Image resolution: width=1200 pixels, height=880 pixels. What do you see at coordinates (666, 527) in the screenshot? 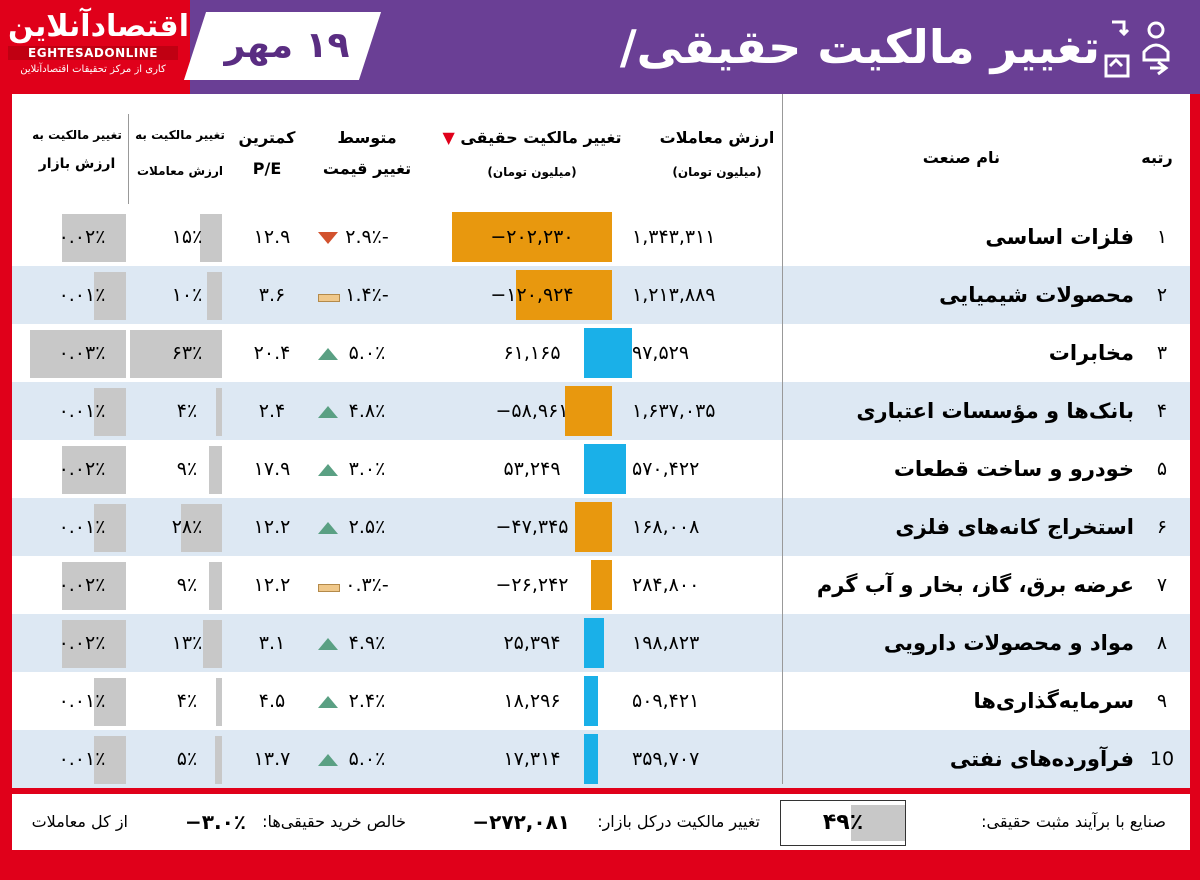
I see `row-trade-value: ۱۶۸,۰۰۸` at bounding box center [666, 527].